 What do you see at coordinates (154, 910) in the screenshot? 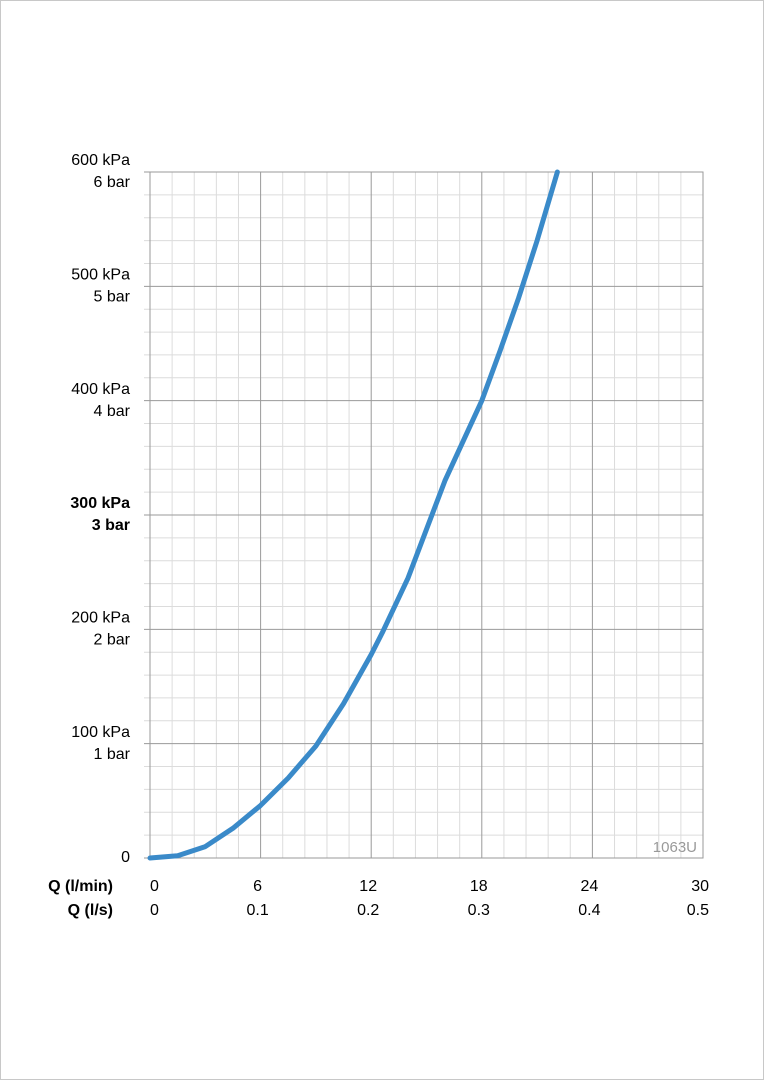
I see `x2-tick-label: 0` at bounding box center [154, 910].